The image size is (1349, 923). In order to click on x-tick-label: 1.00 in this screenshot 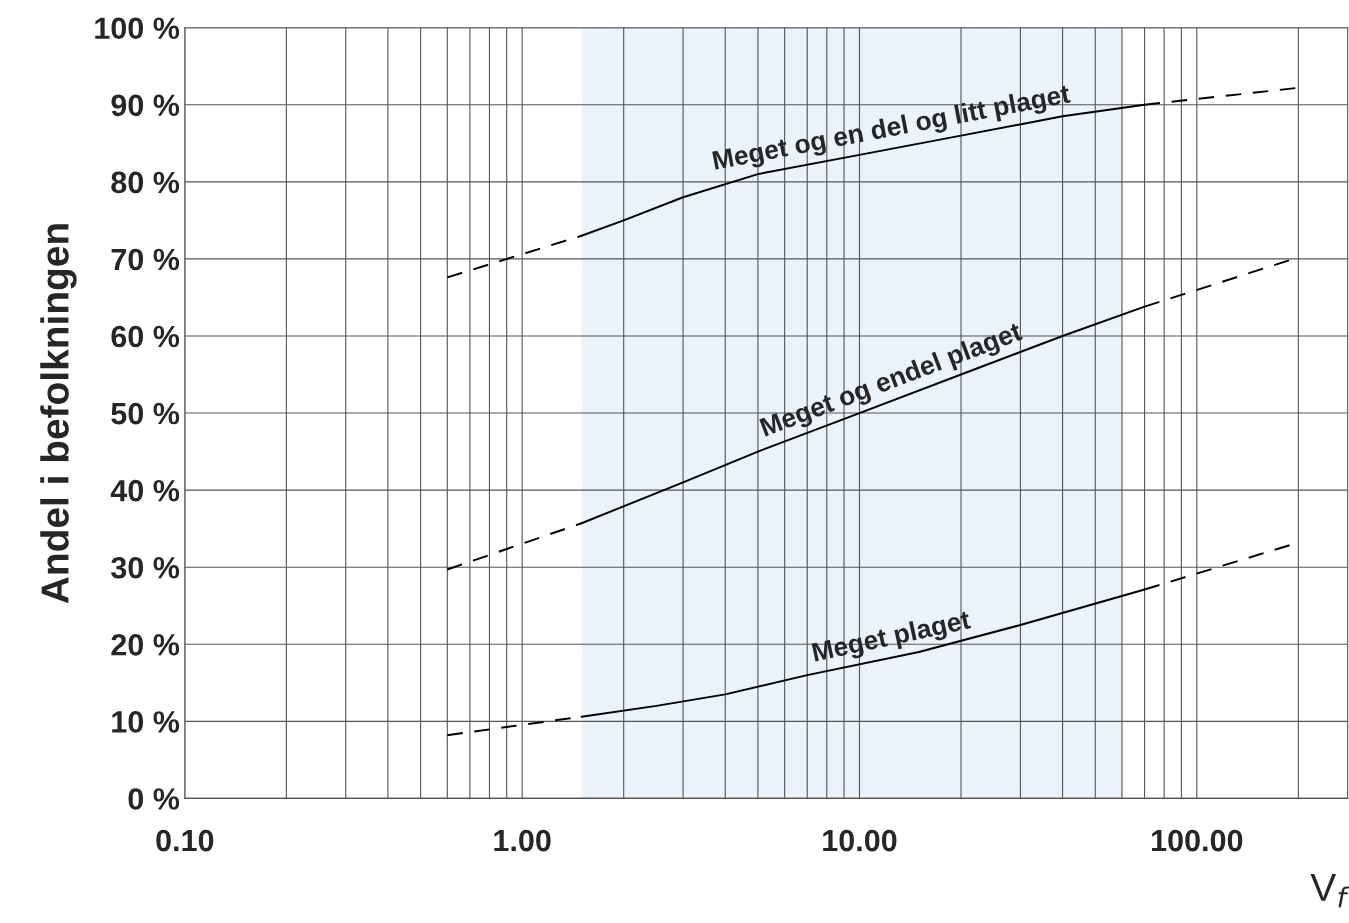, I will do `click(522, 840)`.